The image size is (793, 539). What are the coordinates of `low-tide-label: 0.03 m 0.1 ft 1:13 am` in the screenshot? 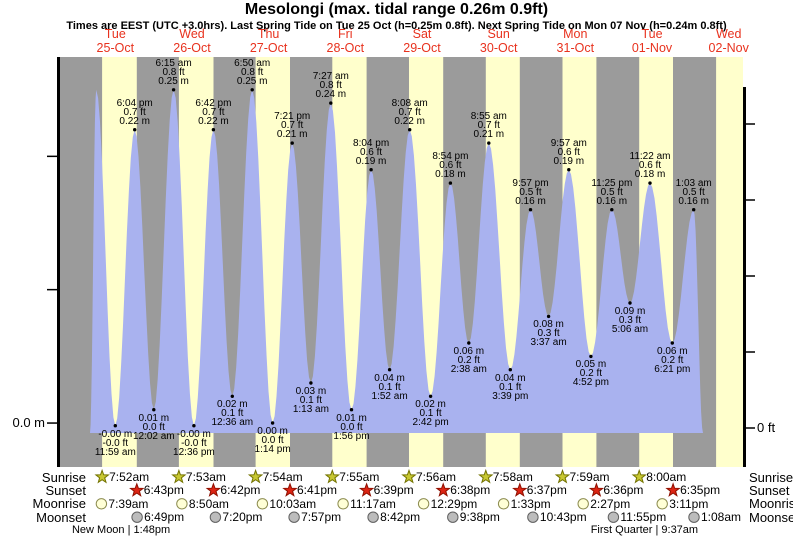 It's located at (310, 400).